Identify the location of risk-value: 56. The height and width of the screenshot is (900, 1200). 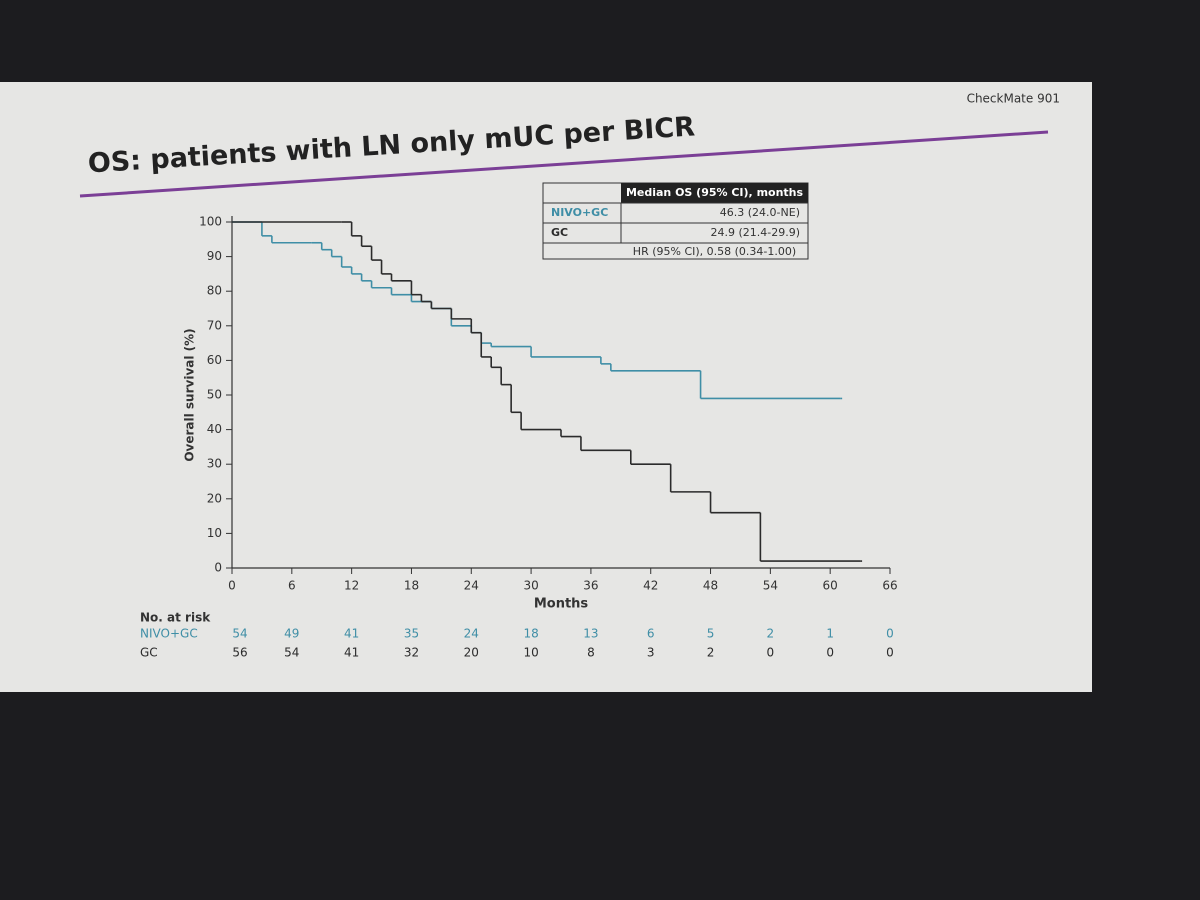
(239, 653).